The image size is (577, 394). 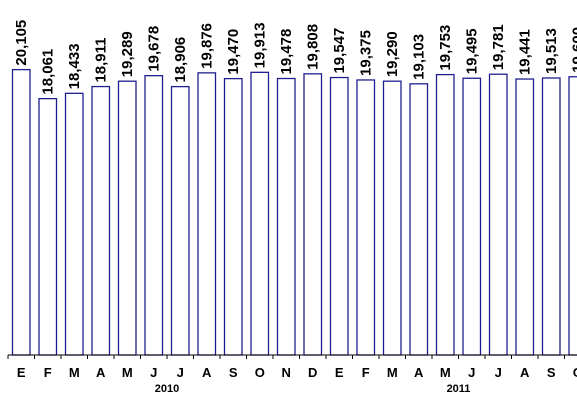 I want to click on value-label: 20,105, so click(x=21, y=43).